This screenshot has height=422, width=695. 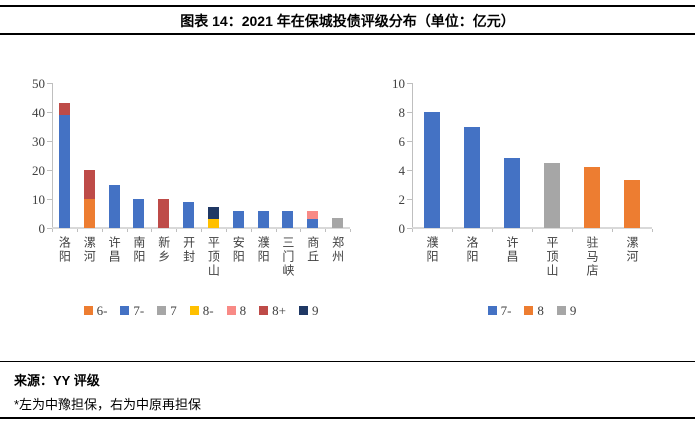 What do you see at coordinates (102, 310) in the screenshot?
I see `legend-label: 6-` at bounding box center [102, 310].